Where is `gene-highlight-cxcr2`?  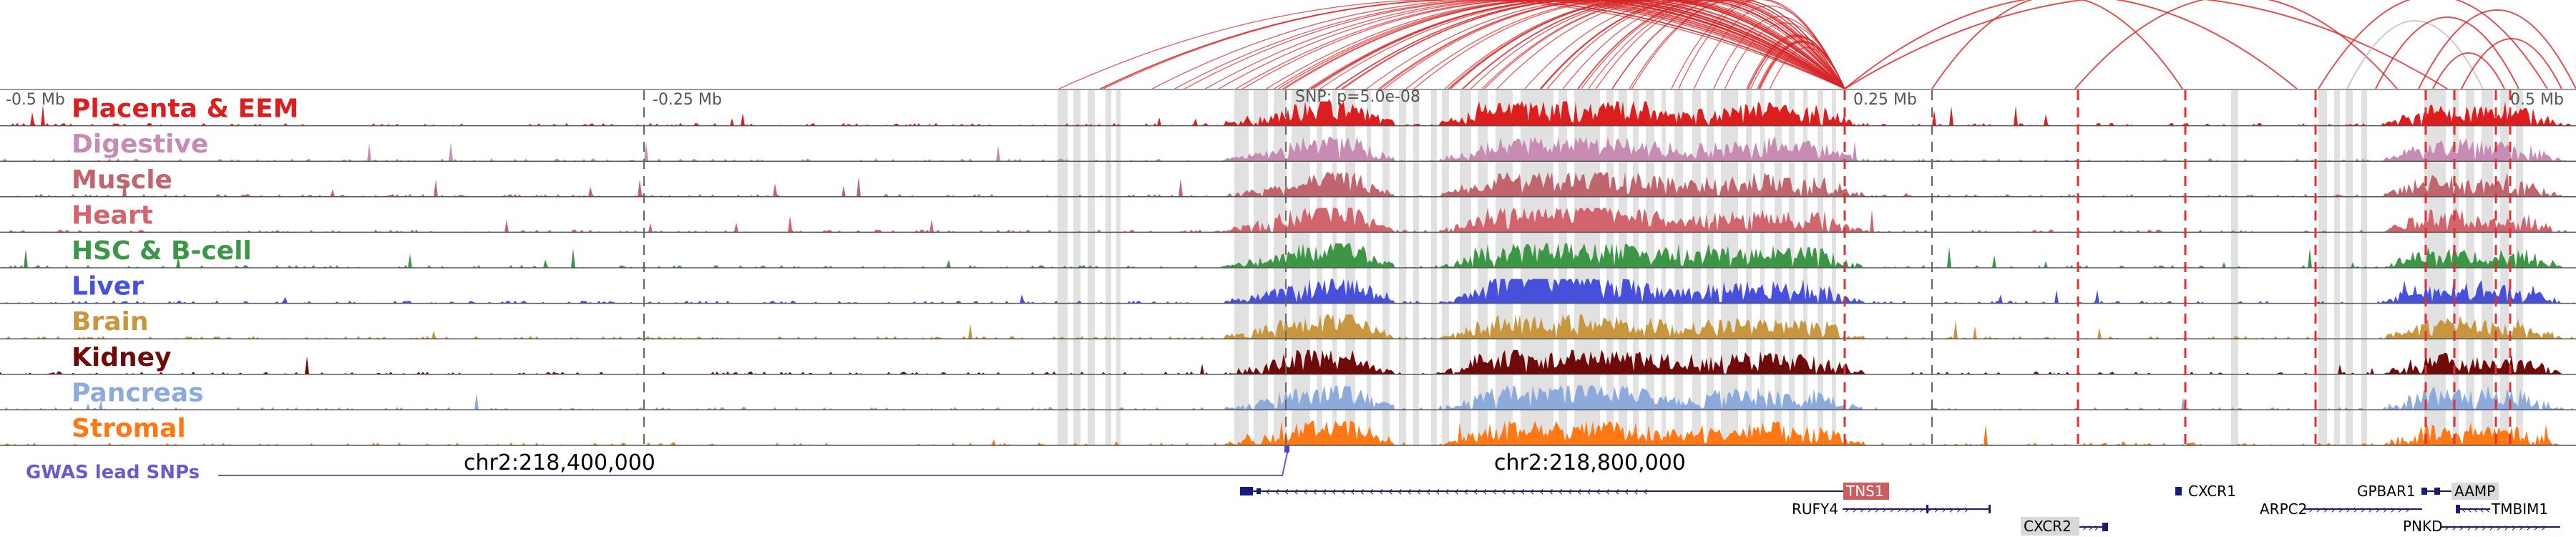 gene-highlight-cxcr2 is located at coordinates (2050, 526).